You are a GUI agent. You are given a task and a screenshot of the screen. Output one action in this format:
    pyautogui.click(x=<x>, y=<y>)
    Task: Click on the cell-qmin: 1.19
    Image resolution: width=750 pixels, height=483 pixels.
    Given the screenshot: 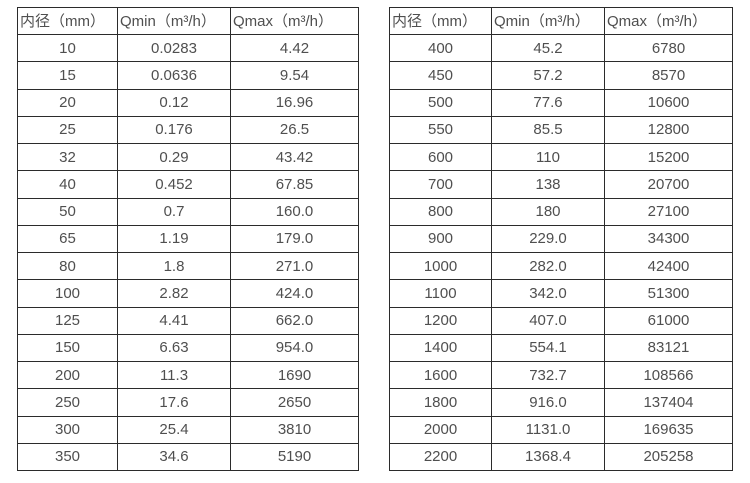 What is the action you would take?
    pyautogui.click(x=174, y=239)
    